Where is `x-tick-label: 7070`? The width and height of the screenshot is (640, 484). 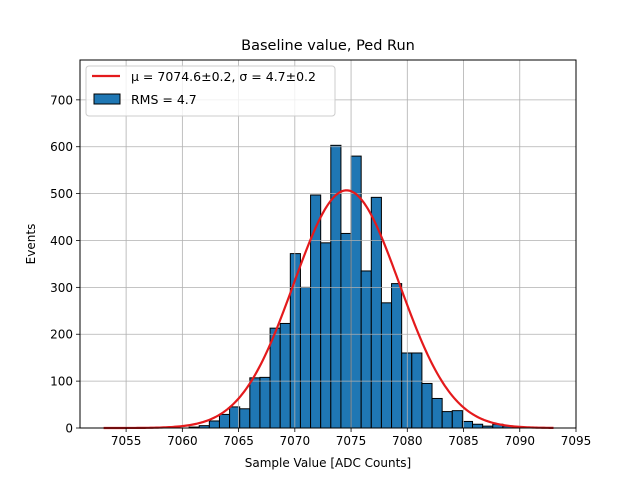 x-tick-label: 7070 is located at coordinates (295, 441).